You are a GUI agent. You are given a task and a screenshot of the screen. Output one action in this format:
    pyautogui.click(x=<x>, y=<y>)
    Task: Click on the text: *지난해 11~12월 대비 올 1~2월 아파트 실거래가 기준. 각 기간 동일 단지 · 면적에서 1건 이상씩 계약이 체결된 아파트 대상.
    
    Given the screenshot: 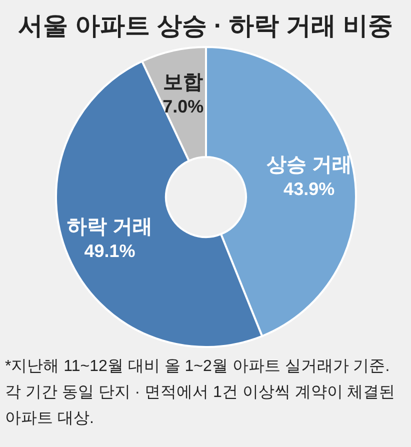 What is the action you would take?
    pyautogui.click(x=200, y=392)
    